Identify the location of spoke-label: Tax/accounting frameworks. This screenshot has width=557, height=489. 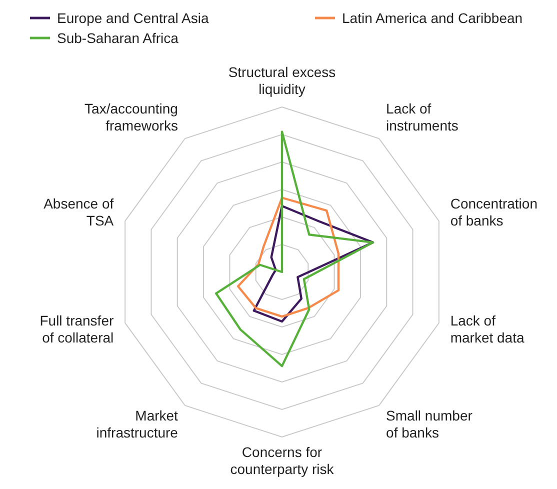
(131, 117).